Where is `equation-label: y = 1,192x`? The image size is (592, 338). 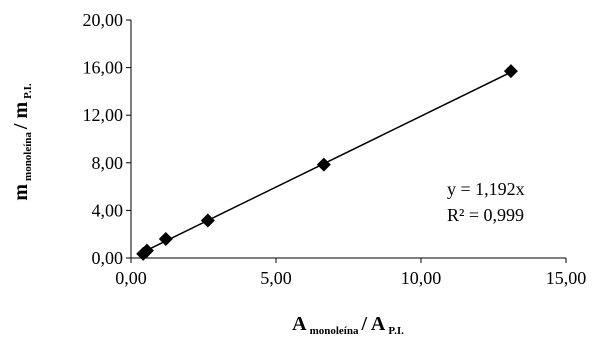 equation-label: y = 1,192x is located at coordinates (486, 189).